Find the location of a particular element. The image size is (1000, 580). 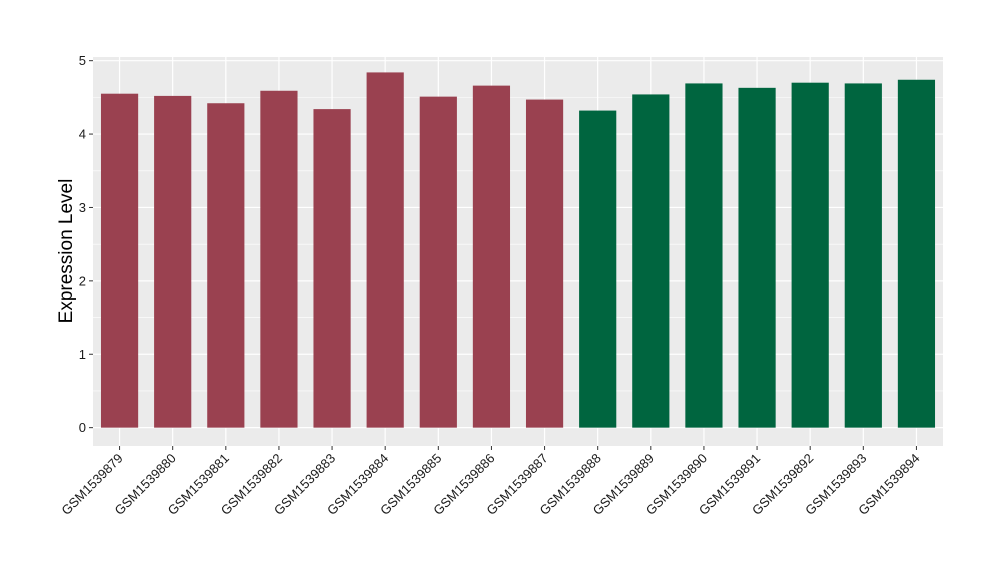

bar-GSM1539880 is located at coordinates (173, 261).